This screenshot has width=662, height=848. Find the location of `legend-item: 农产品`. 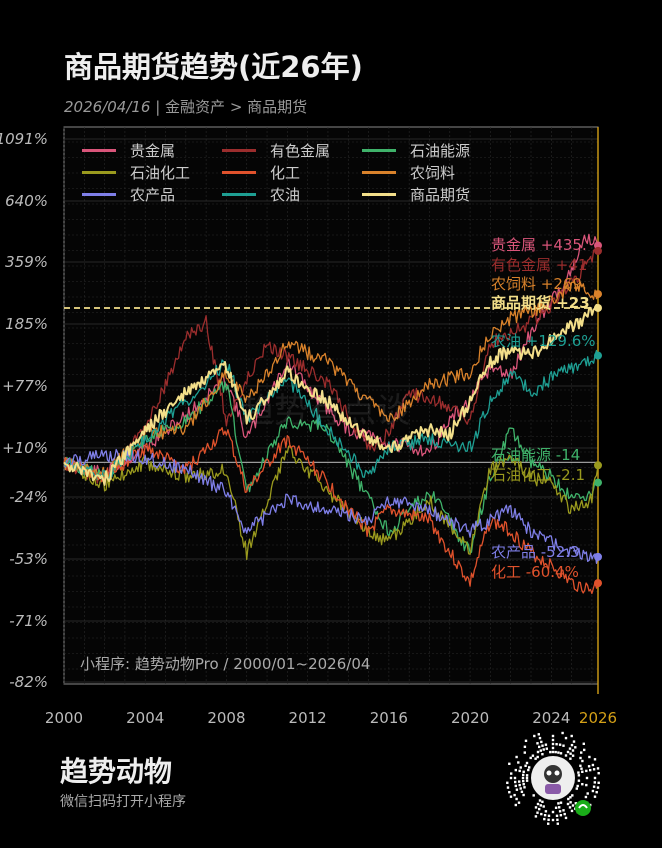

legend-item: 农产品 is located at coordinates (128, 194).